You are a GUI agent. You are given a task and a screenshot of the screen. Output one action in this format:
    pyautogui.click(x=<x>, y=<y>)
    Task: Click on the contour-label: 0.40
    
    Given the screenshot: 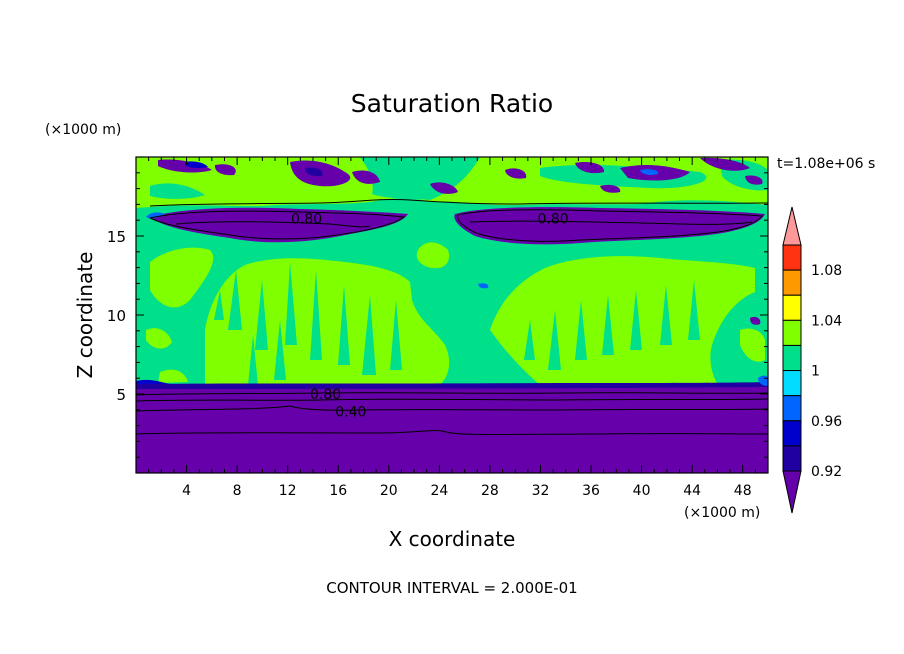 What is the action you would take?
    pyautogui.click(x=350, y=412)
    